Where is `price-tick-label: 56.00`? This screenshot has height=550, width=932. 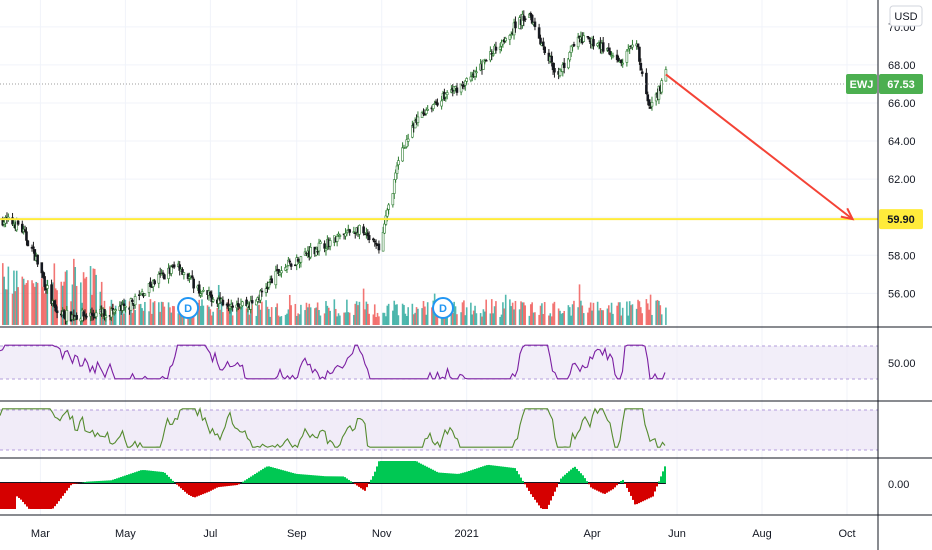 price-tick-label: 56.00 is located at coordinates (902, 294).